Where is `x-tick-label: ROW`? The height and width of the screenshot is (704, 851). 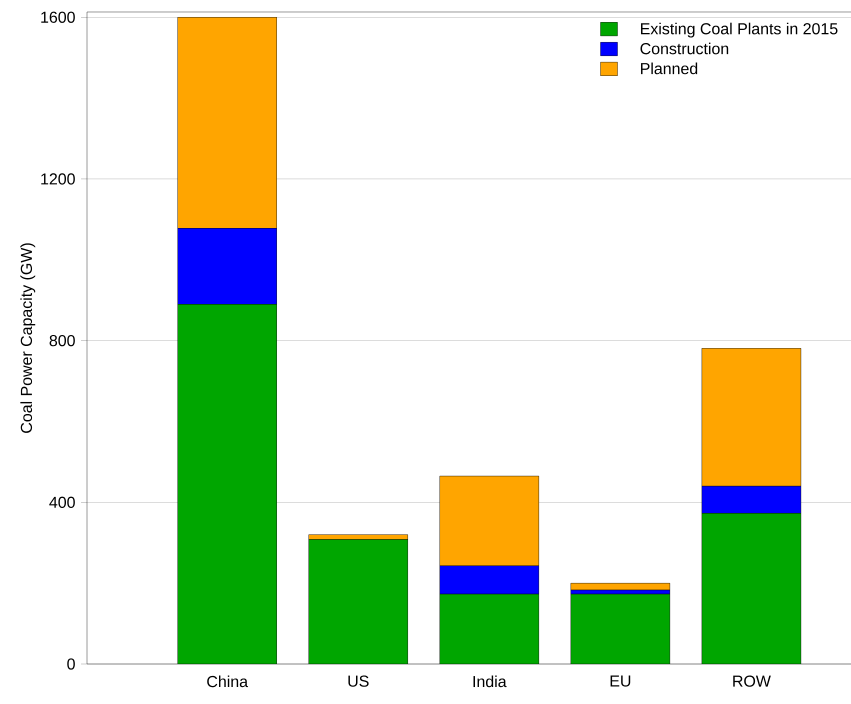
x-tick-label: ROW is located at coordinates (752, 681).